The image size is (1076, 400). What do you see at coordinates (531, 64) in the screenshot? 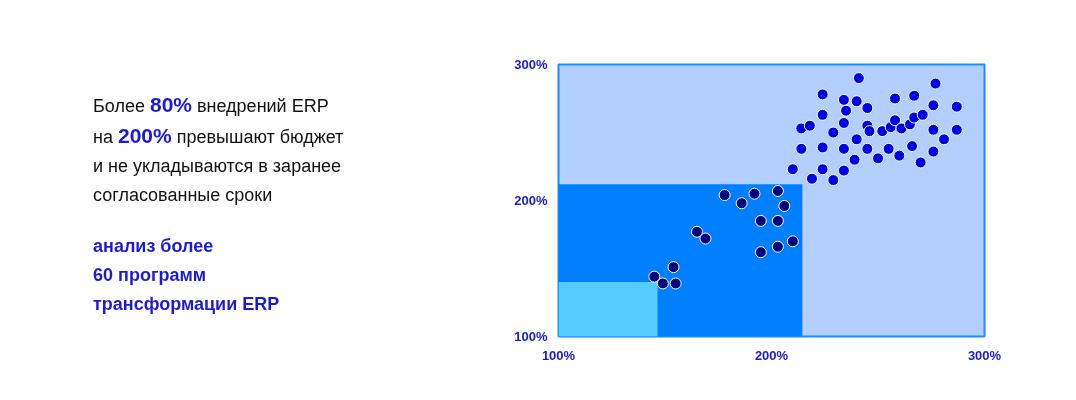
I see `y-tick-label: 300%` at bounding box center [531, 64].